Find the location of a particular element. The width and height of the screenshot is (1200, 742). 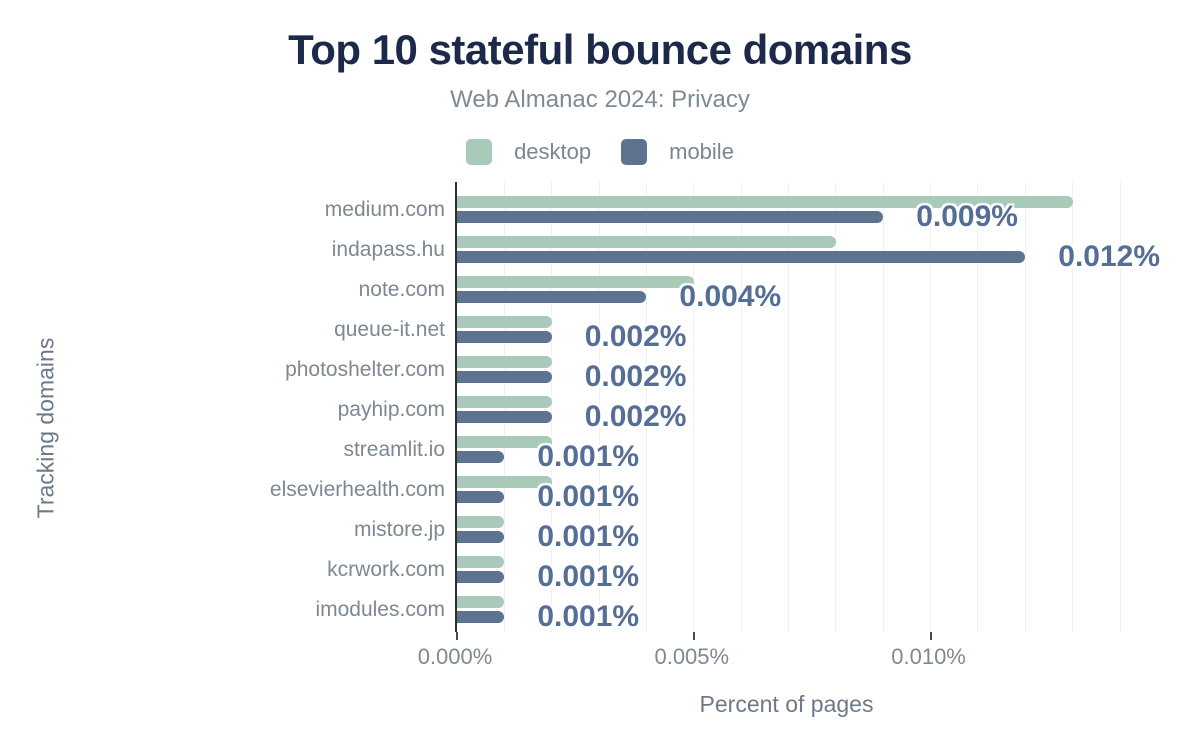

chart-title: Top 10 stateful bounce domains is located at coordinates (600, 49).